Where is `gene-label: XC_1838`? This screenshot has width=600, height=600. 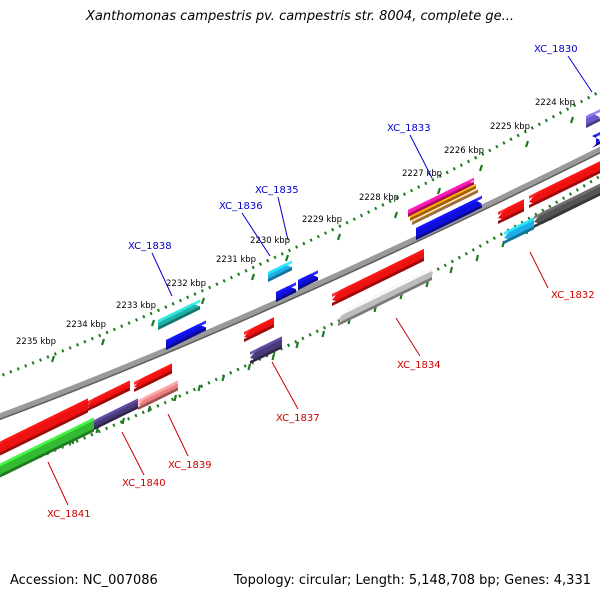
gene-label: XC_1838 is located at coordinates (150, 246).